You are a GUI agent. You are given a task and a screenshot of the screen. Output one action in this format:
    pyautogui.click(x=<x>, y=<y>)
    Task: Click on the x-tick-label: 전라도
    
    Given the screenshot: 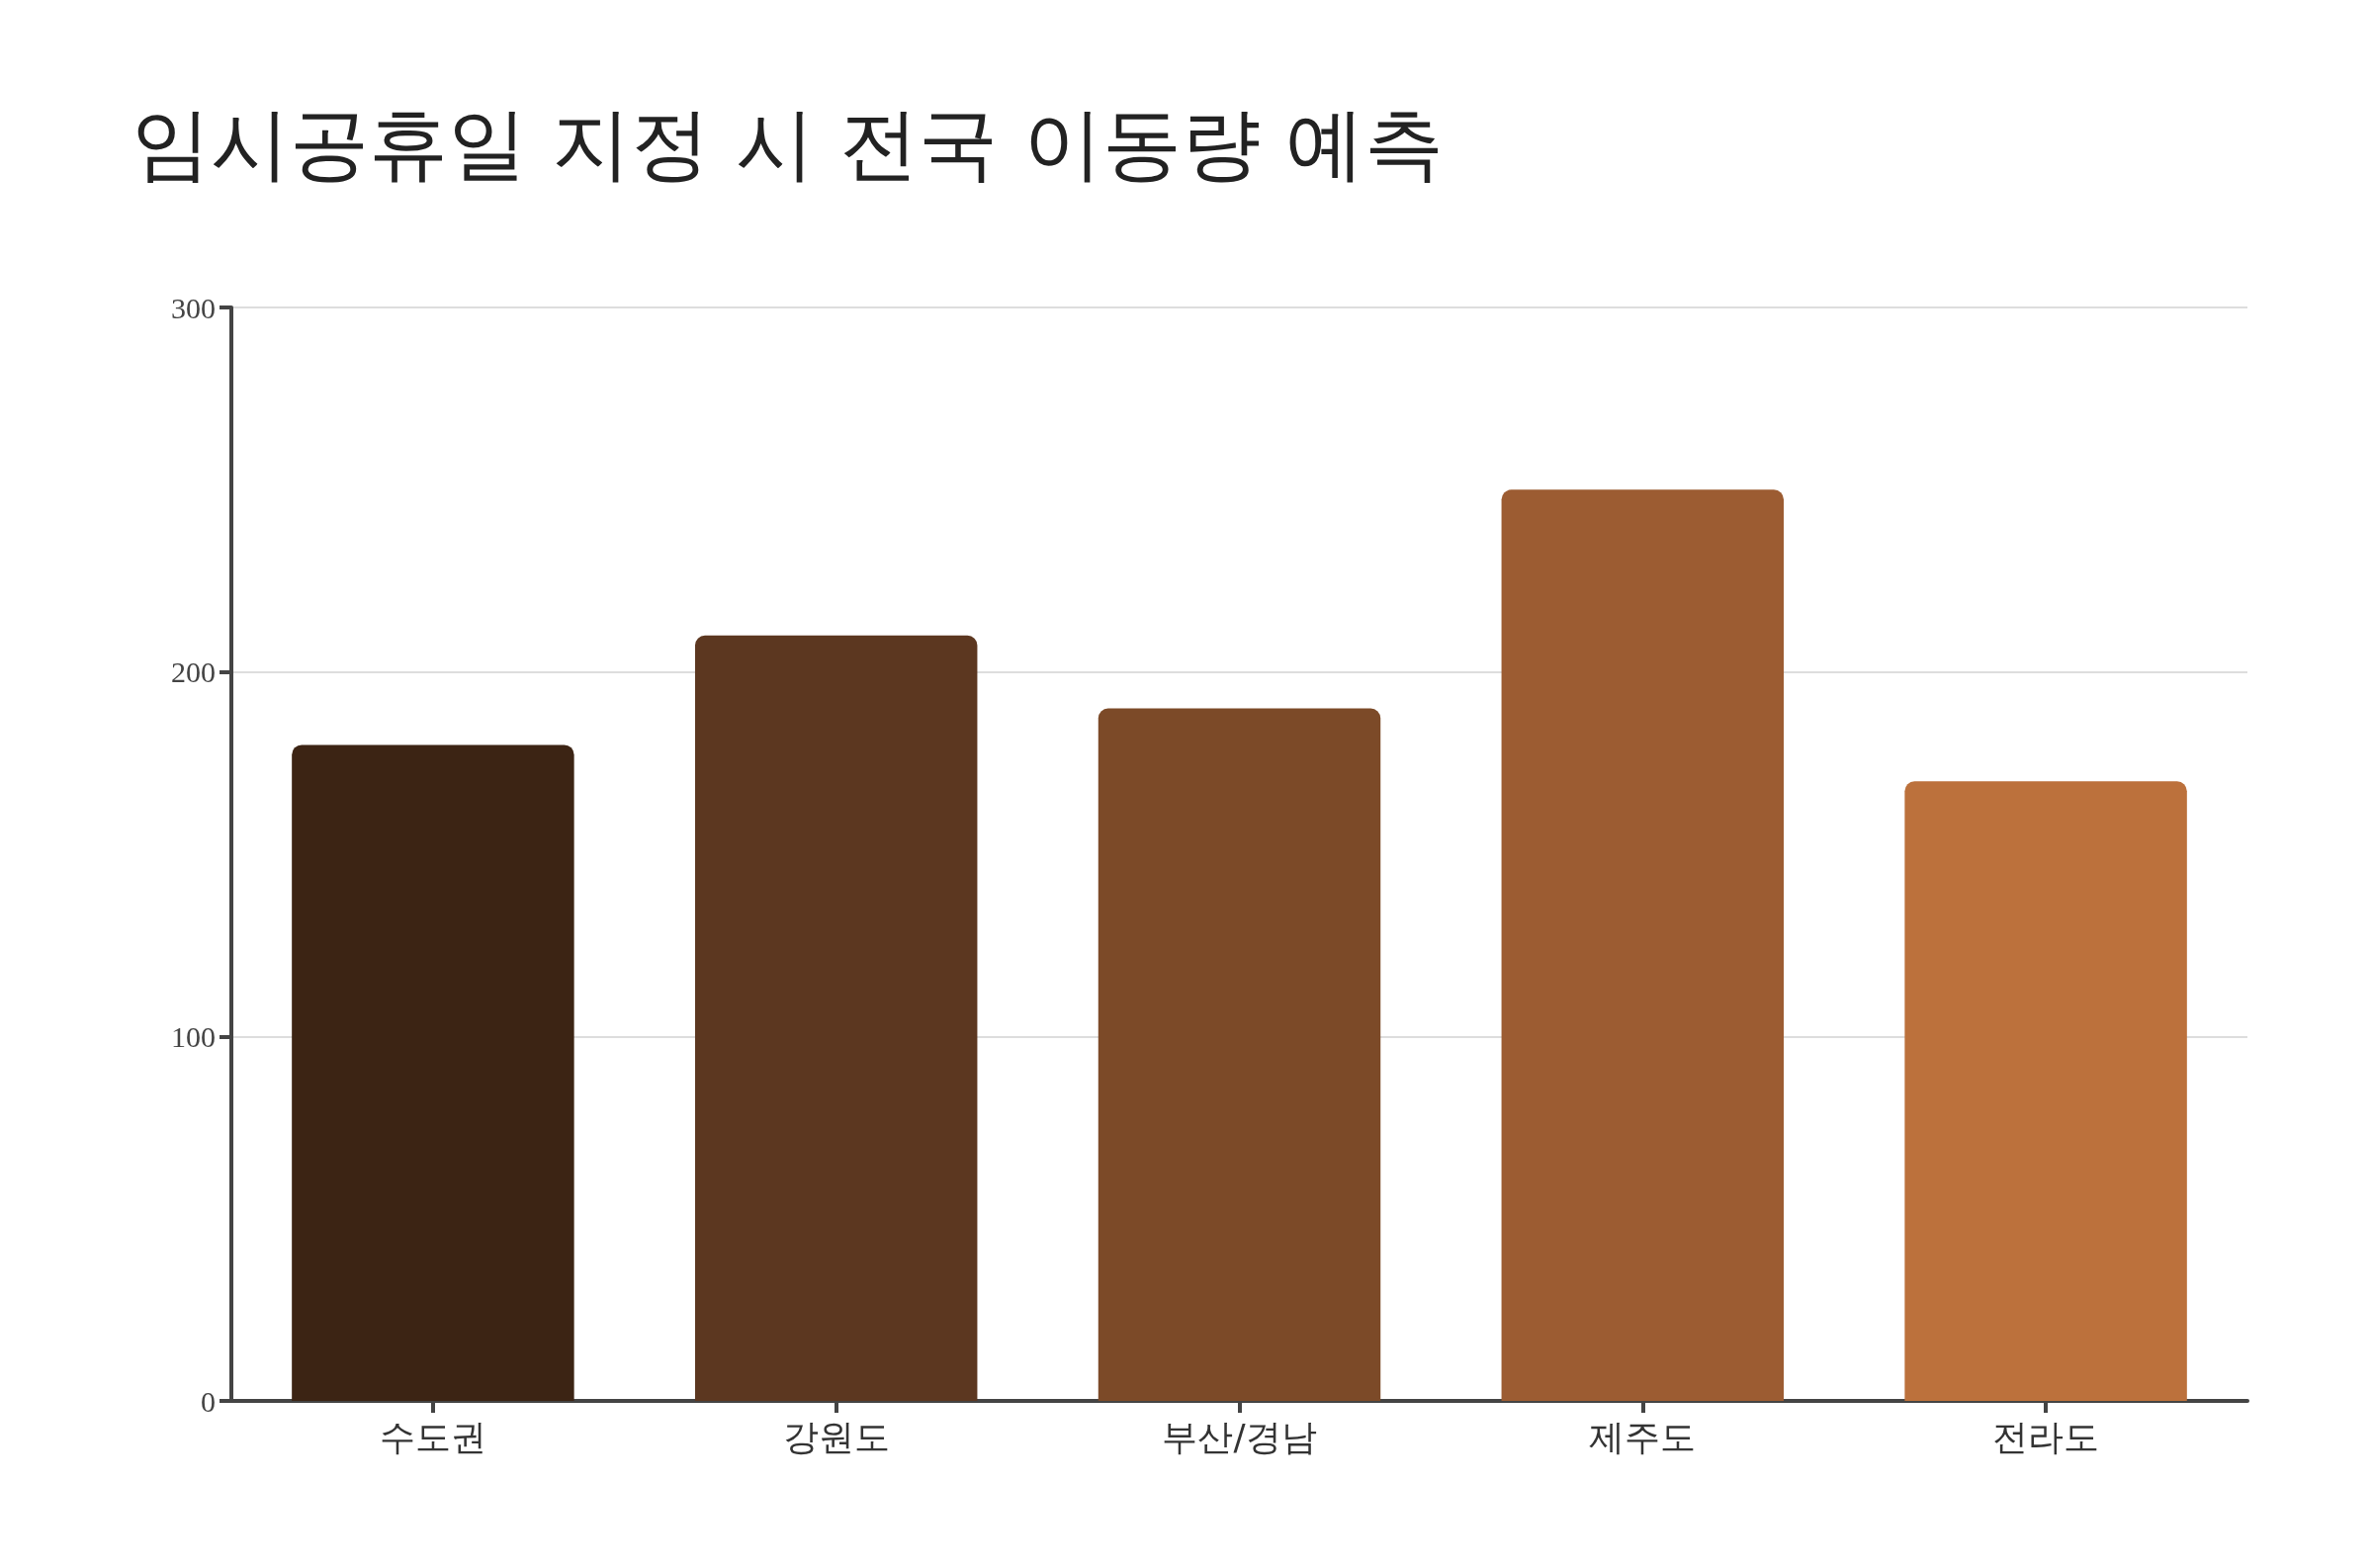 What is the action you would take?
    pyautogui.click(x=2046, y=1436)
    